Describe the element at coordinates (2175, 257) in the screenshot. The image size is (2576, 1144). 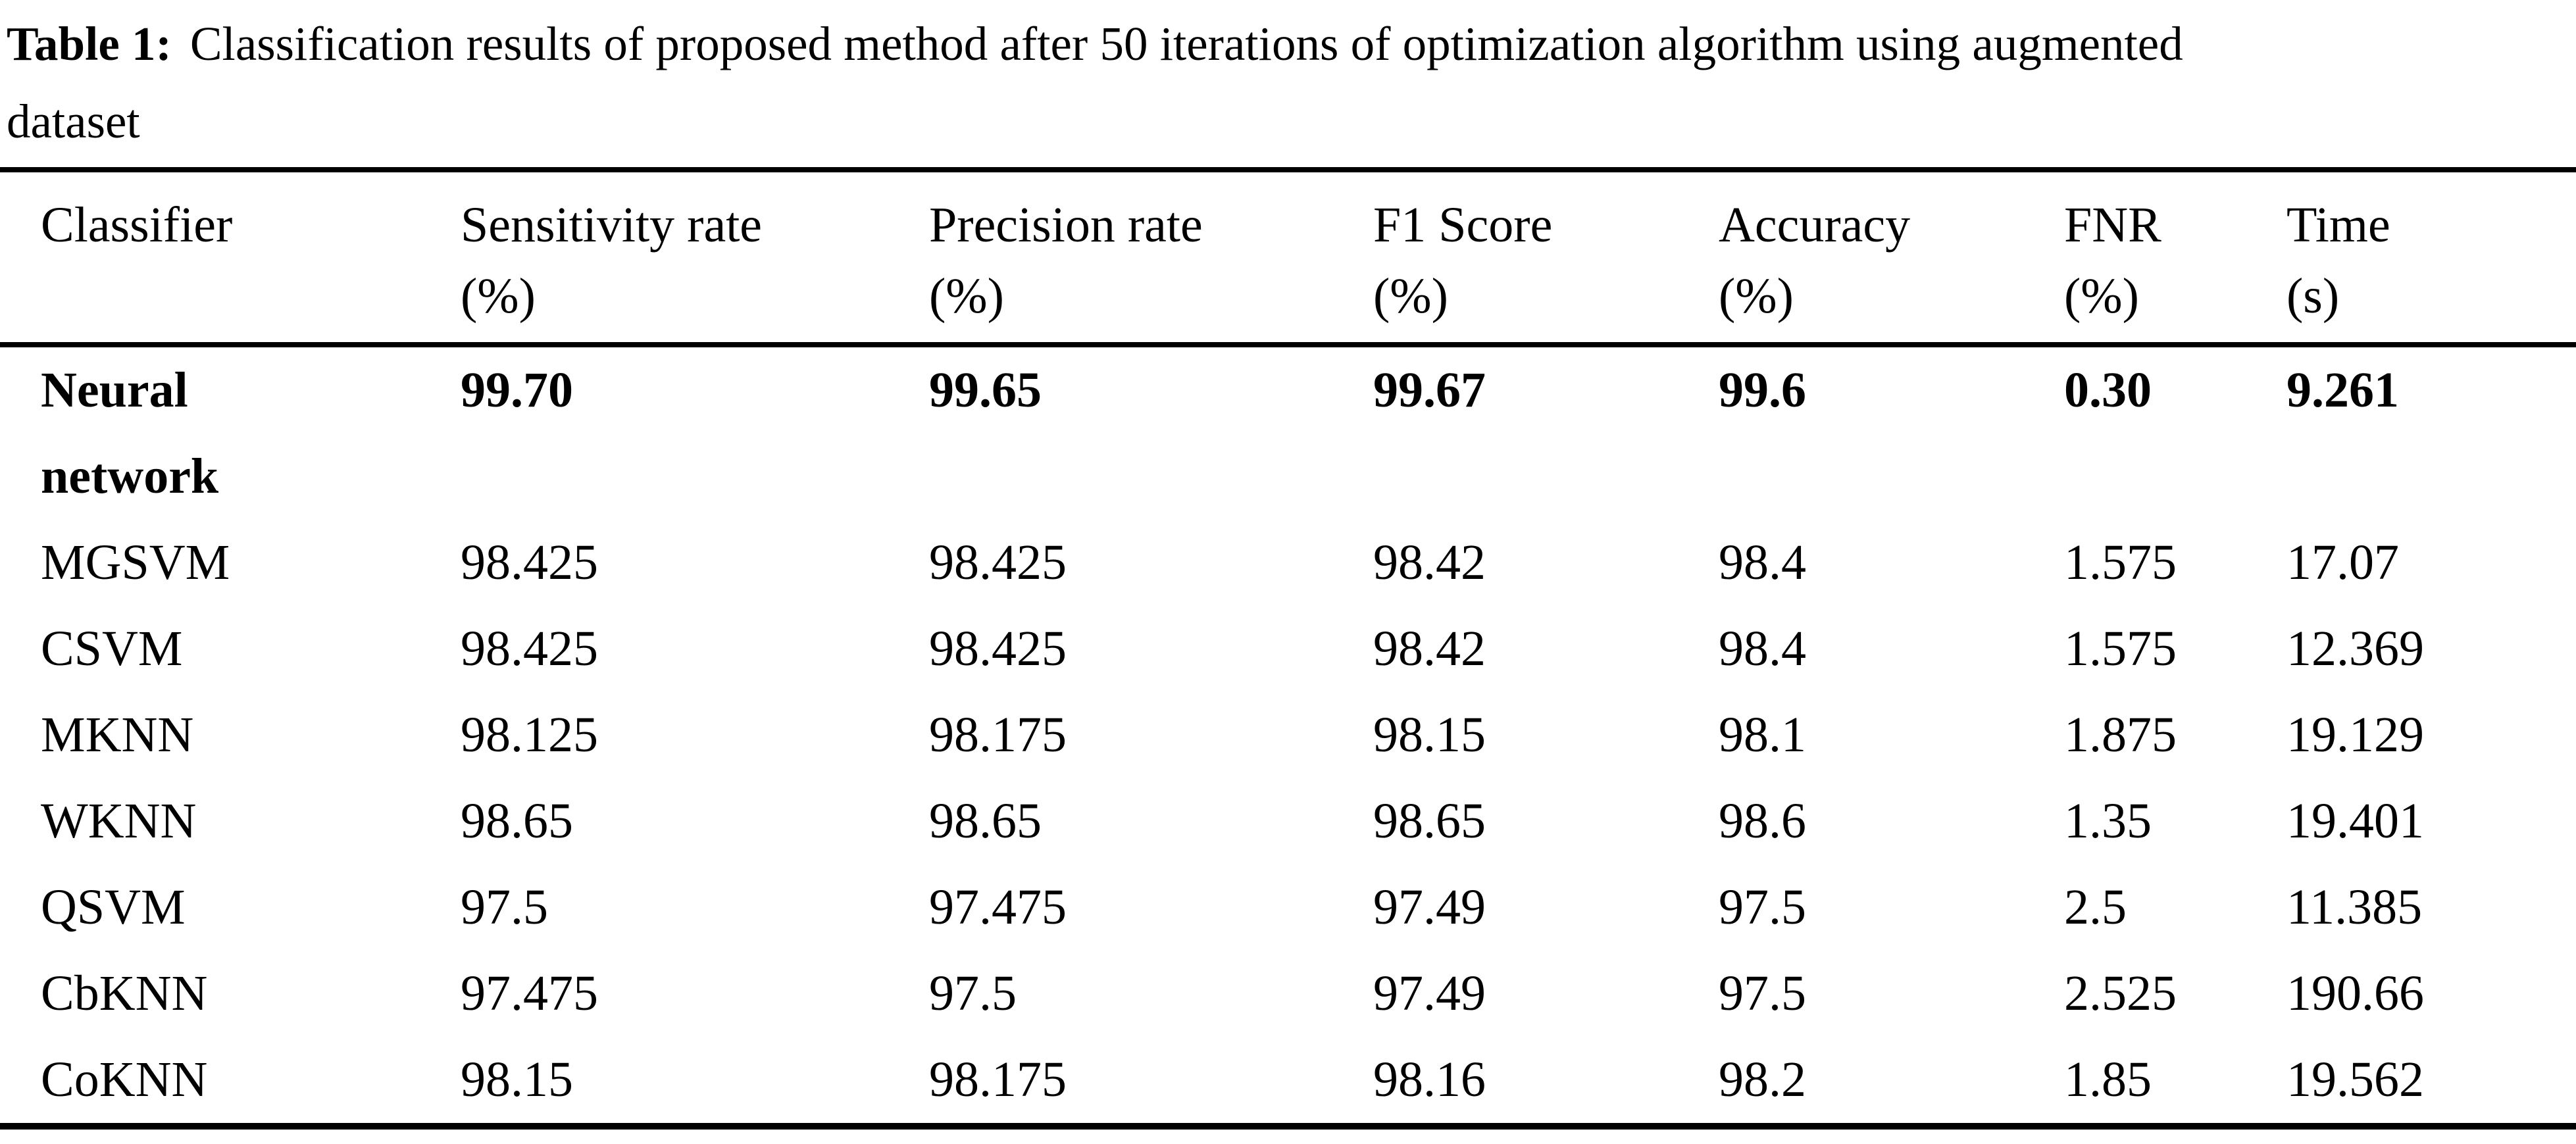
I see `column-header-fnr: FNR (%)` at that location.